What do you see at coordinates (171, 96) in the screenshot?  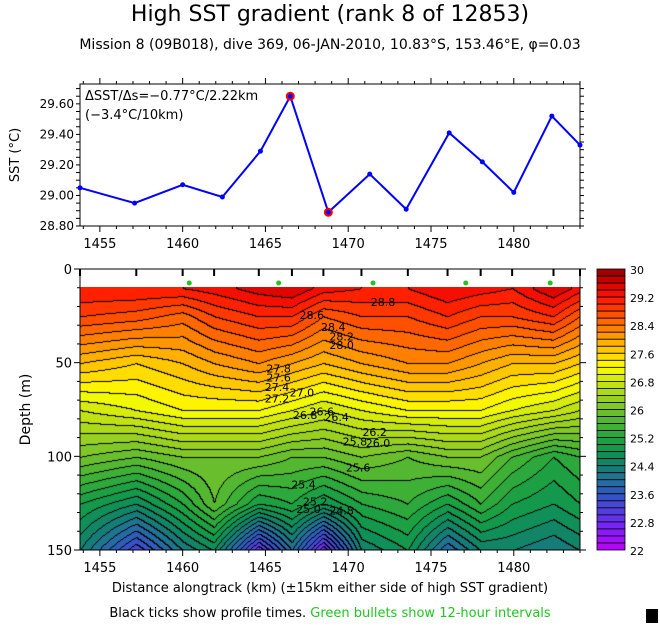 I see `gradient-annotation: ΔSST/Δs=−0.77°C/2.22km` at bounding box center [171, 96].